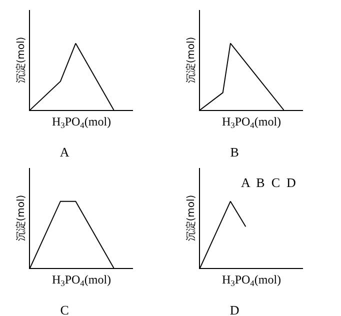 The height and width of the screenshot is (316, 341). I want to click on text: A, so click(65, 152).